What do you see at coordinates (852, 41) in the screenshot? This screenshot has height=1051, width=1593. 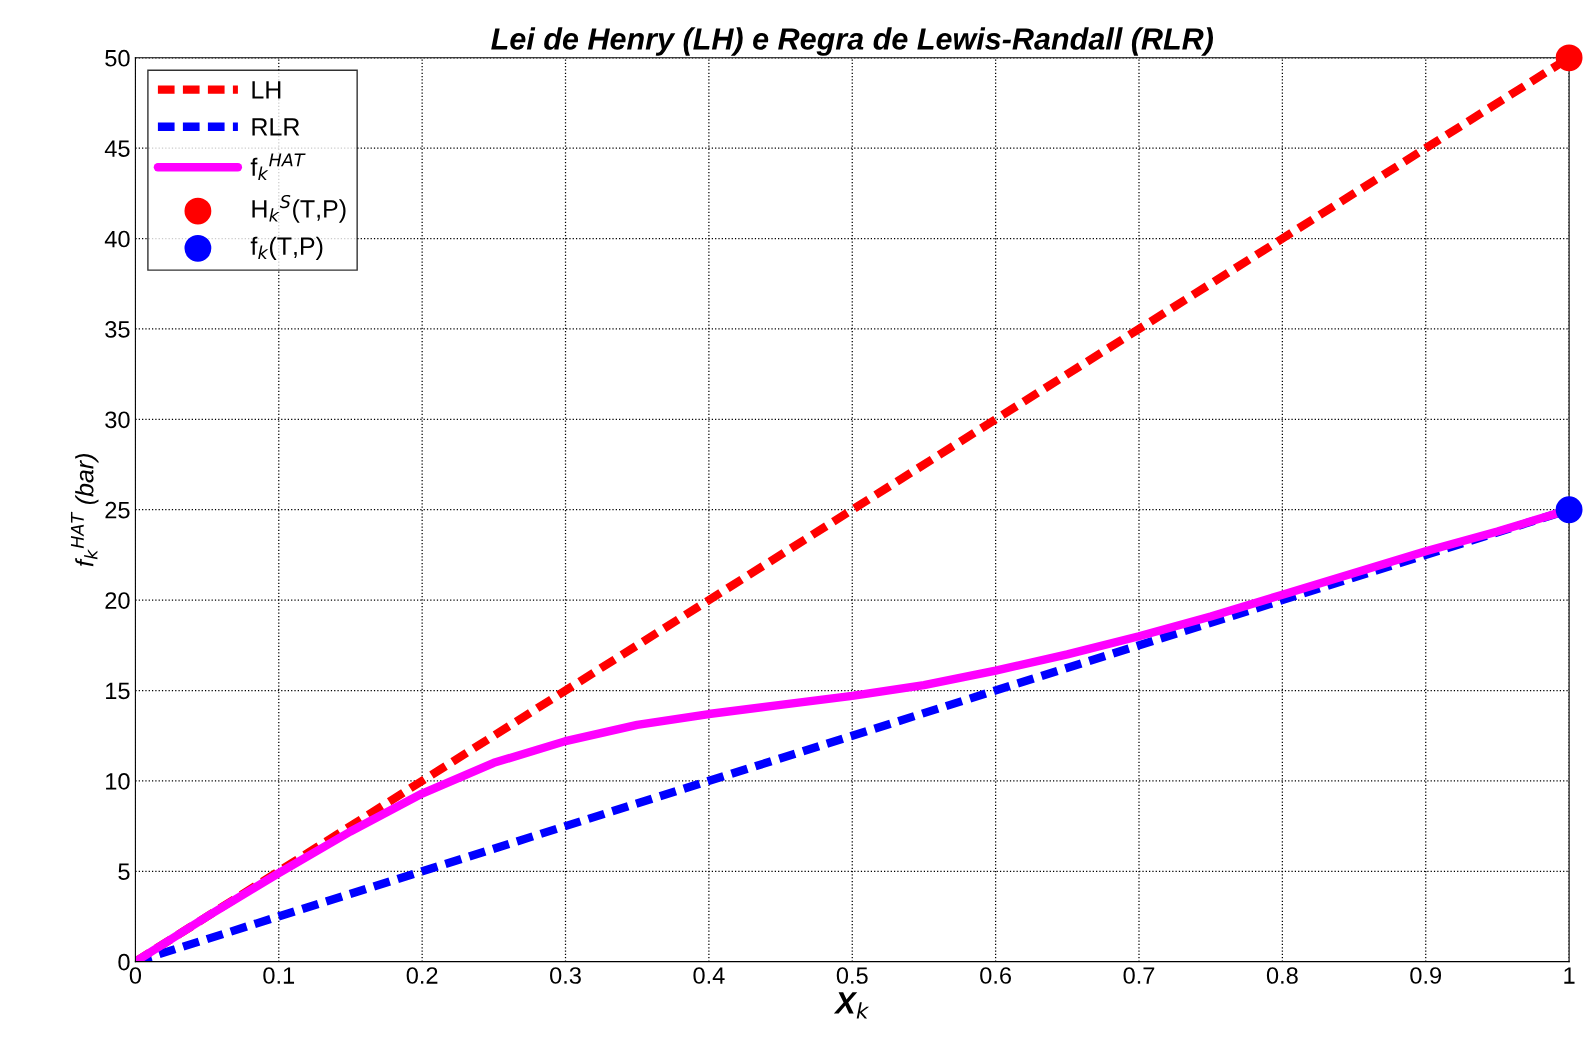 I see `chart-title: Lei de Henry (LH) e Regra de Lewis-Randall (RLR)` at bounding box center [852, 41].